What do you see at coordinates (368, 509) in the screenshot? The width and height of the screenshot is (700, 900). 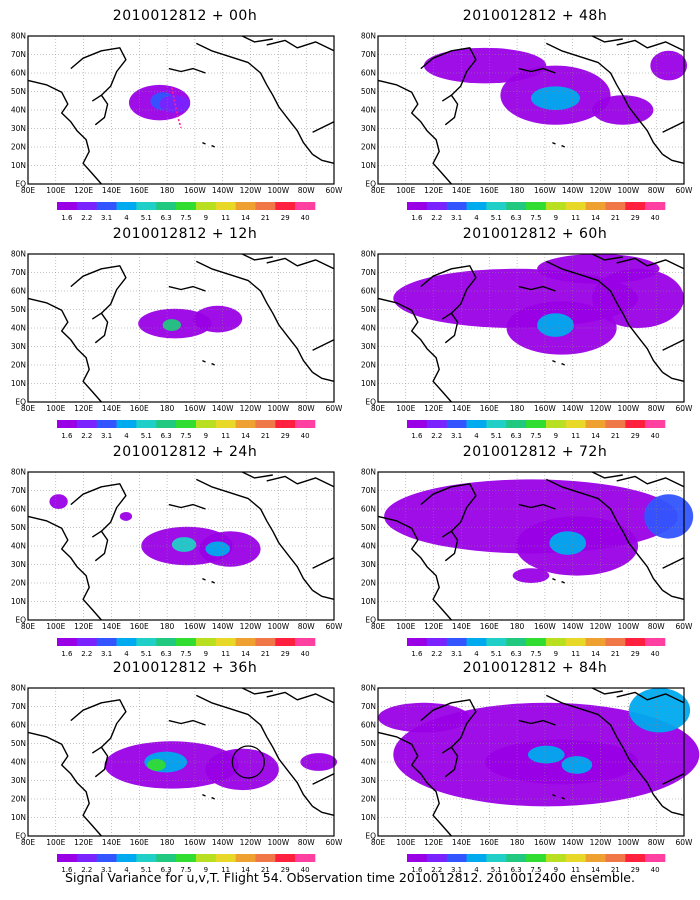 I see `lat-tick-label: 60N` at bounding box center [368, 509].